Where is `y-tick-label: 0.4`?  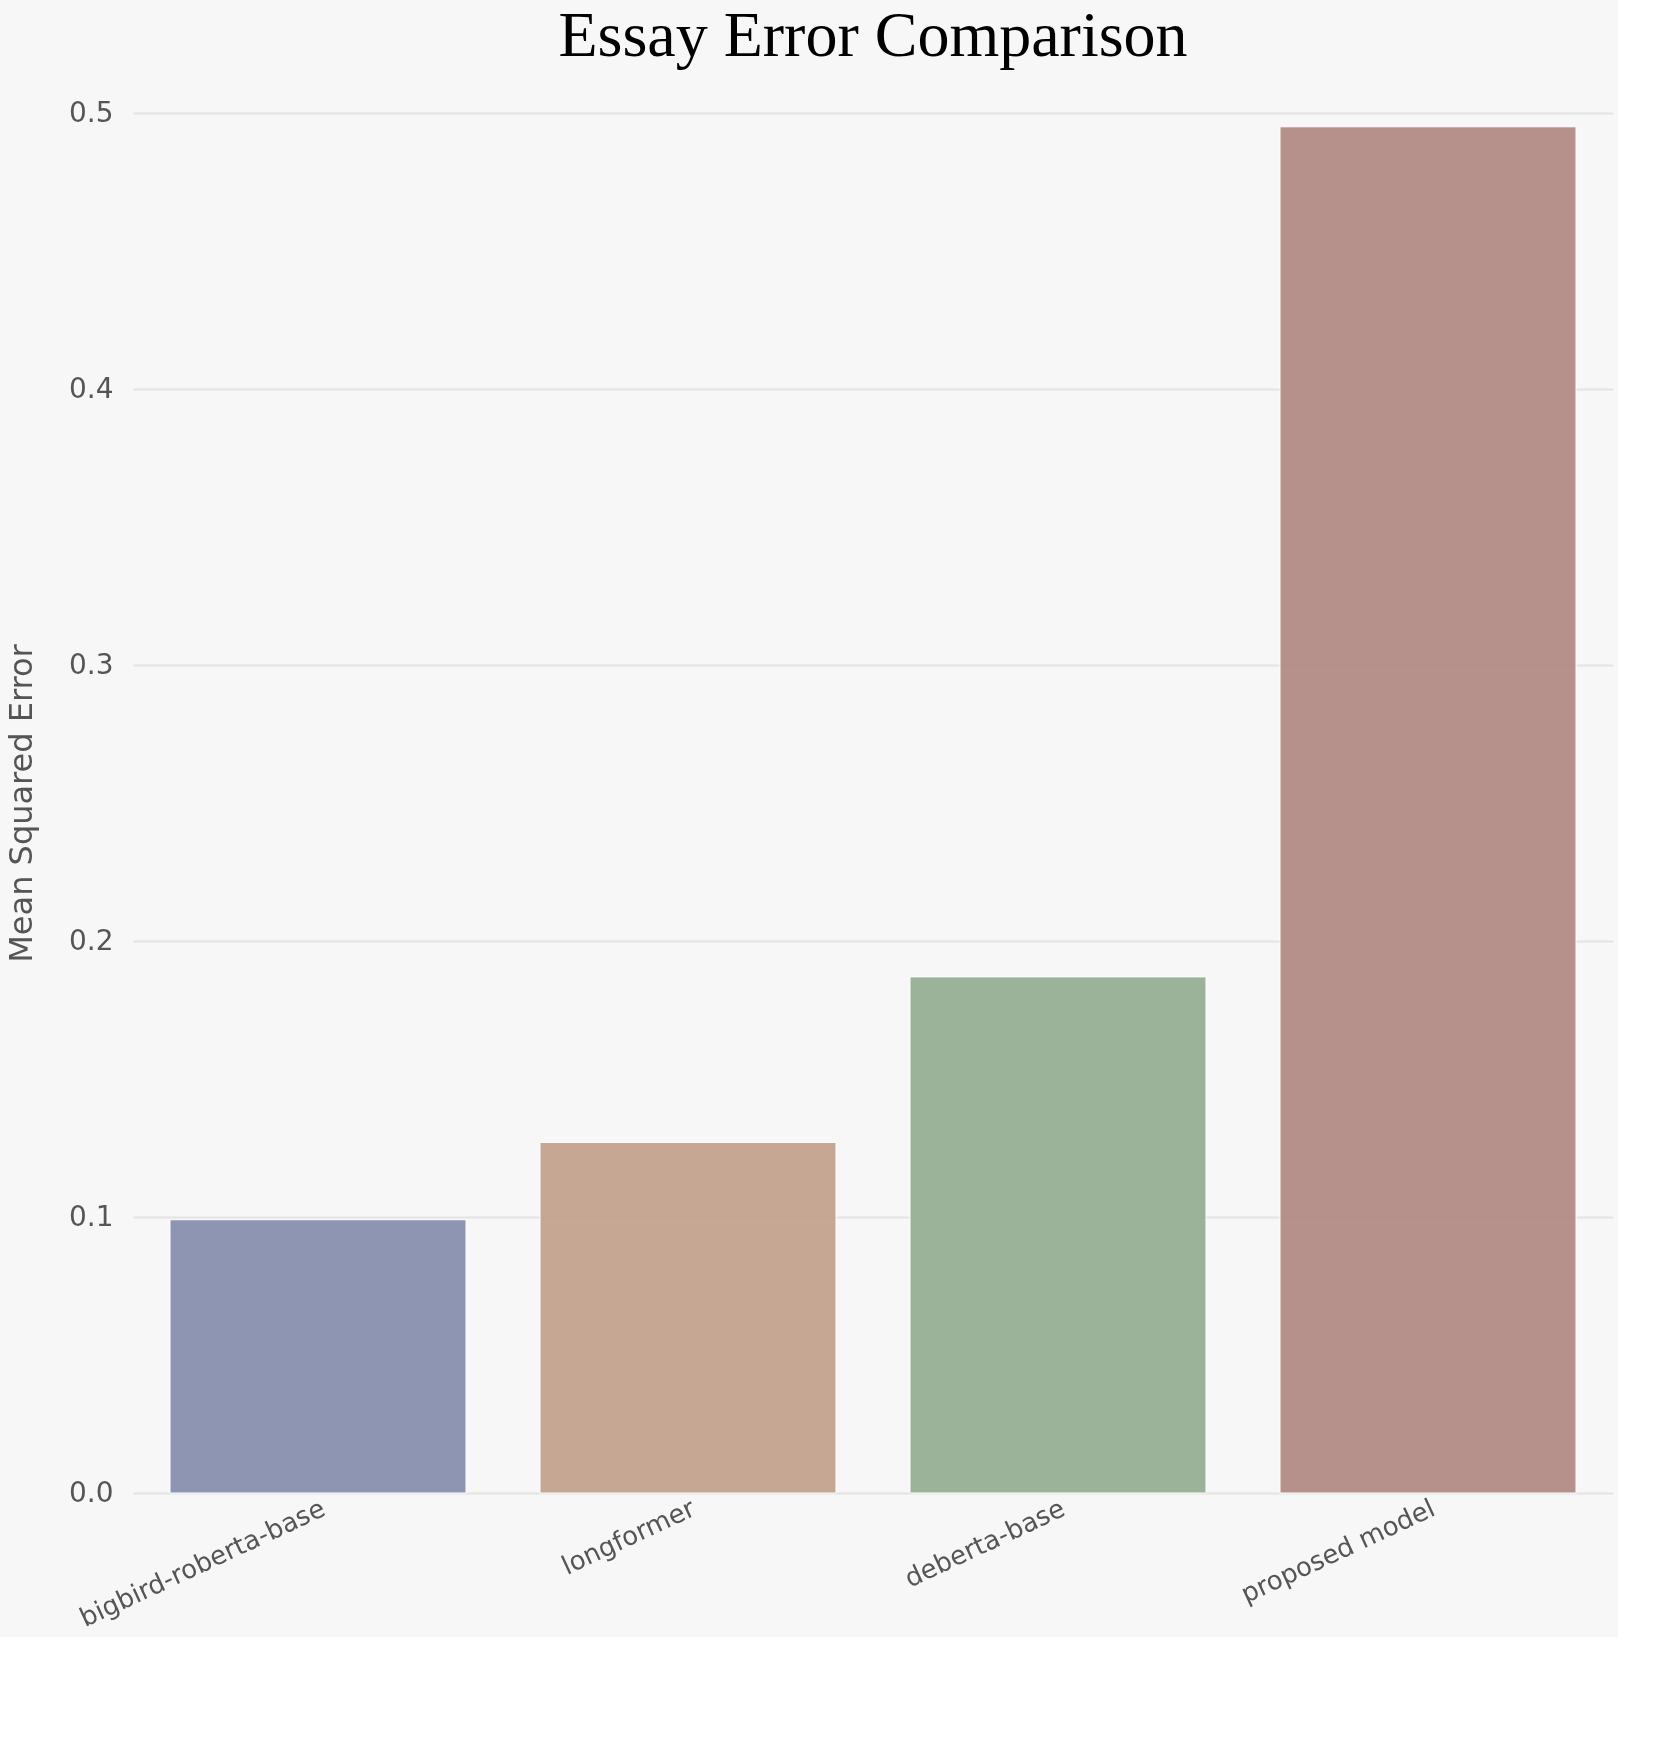
y-tick-label: 0.4 is located at coordinates (91, 388).